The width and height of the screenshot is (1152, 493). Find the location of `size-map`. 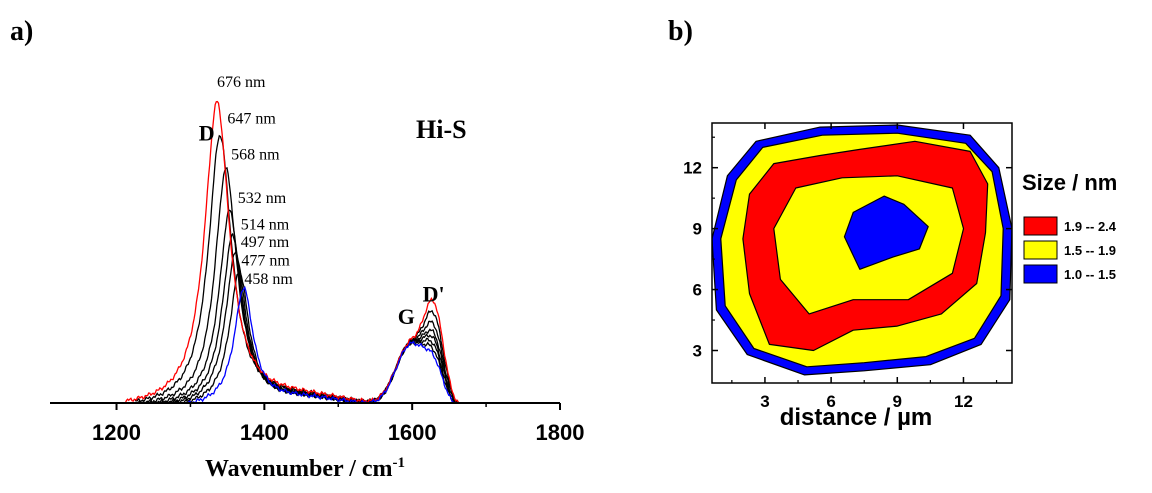

size-map is located at coordinates (862, 250).